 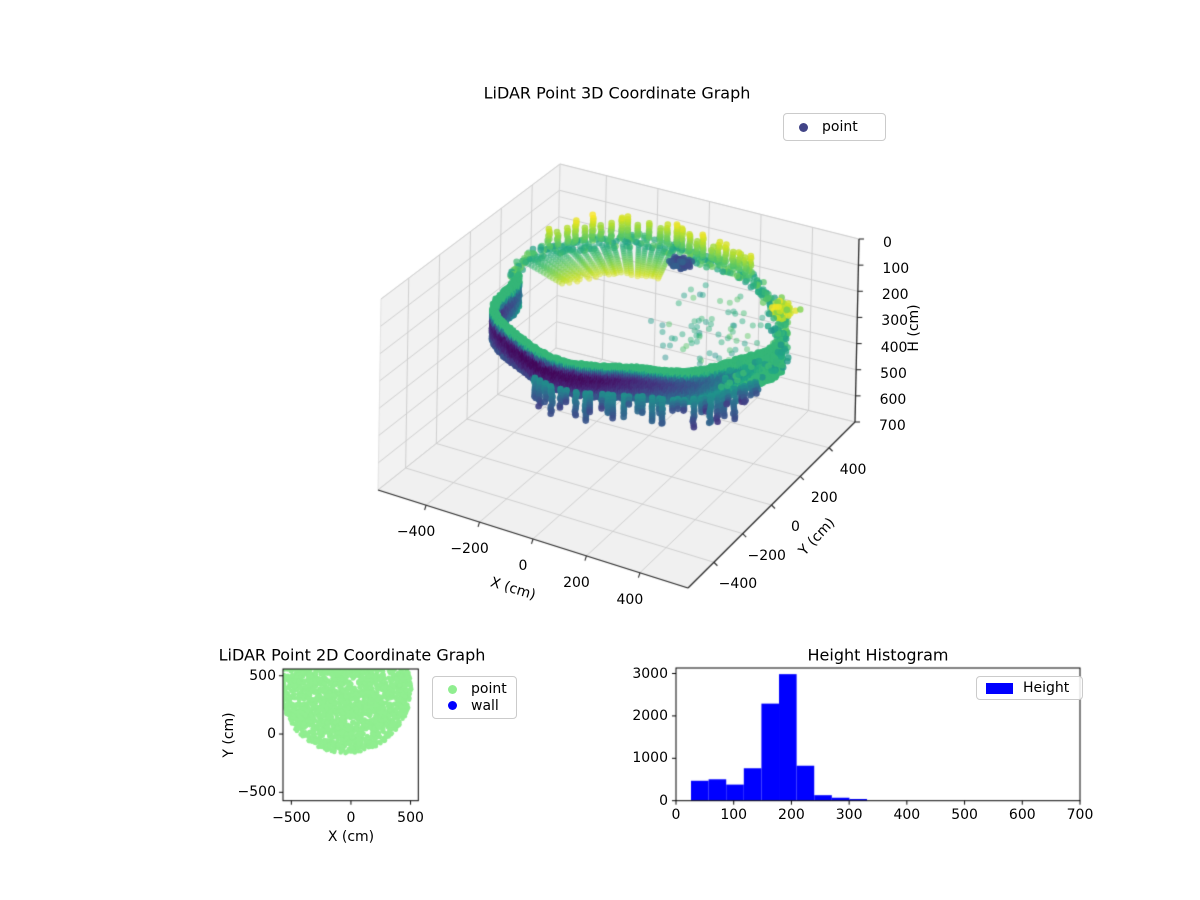 What do you see at coordinates (895, 295) in the screenshot?
I see `plot3d-z-tick-2: 200` at bounding box center [895, 295].